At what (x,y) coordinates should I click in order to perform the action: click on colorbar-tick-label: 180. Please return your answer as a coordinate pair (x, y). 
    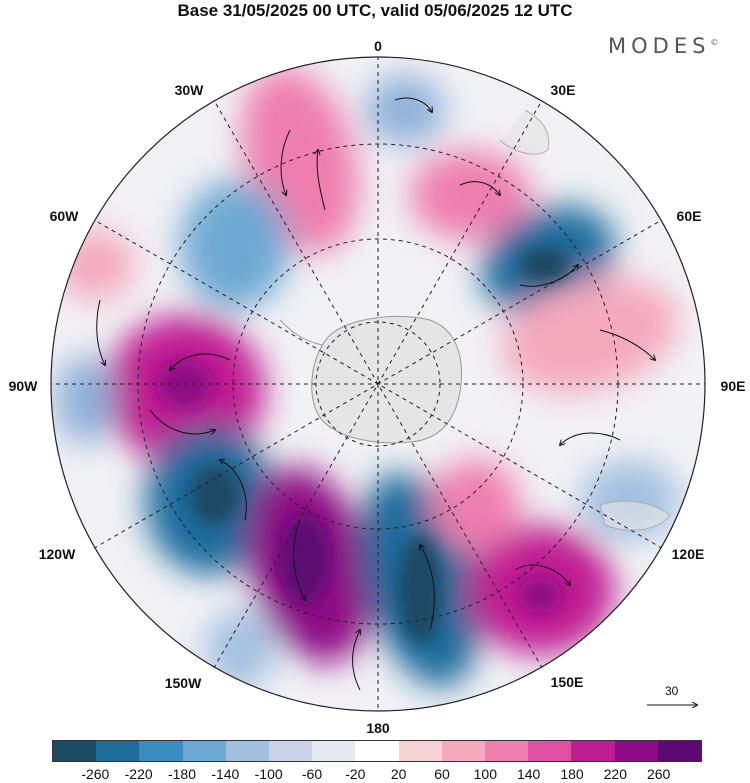
    Looking at the image, I should click on (572, 774).